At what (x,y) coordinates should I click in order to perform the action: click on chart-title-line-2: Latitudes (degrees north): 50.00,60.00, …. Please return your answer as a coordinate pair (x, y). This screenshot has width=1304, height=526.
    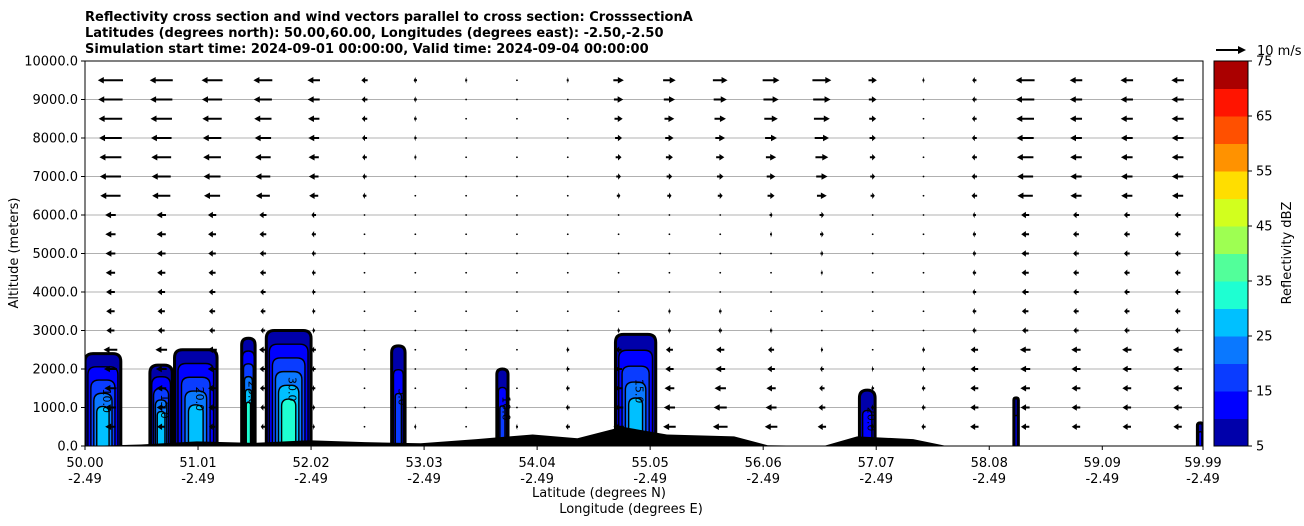
    Looking at the image, I should click on (374, 33).